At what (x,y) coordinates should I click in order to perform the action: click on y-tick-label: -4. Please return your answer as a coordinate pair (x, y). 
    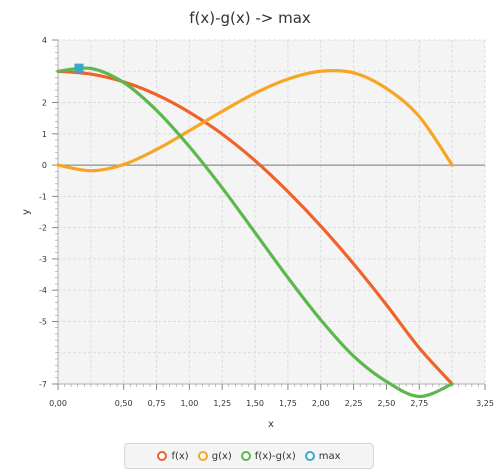
    Looking at the image, I should click on (43, 290).